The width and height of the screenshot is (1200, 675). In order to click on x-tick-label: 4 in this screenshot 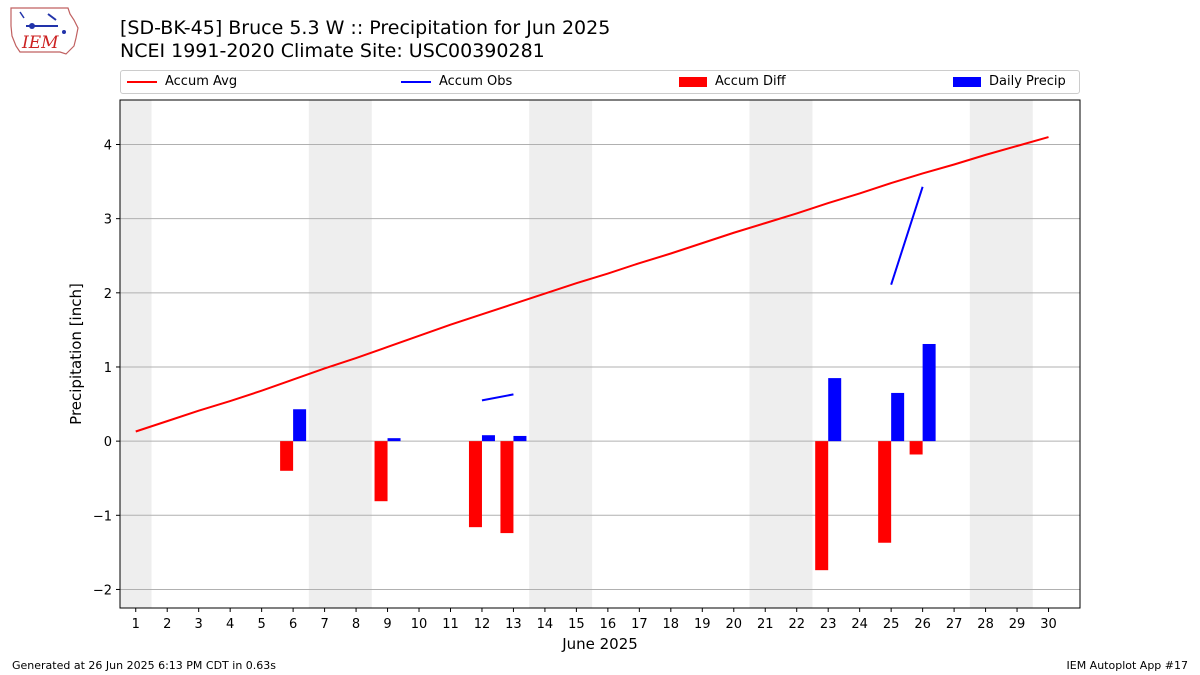, I will do `click(230, 624)`.